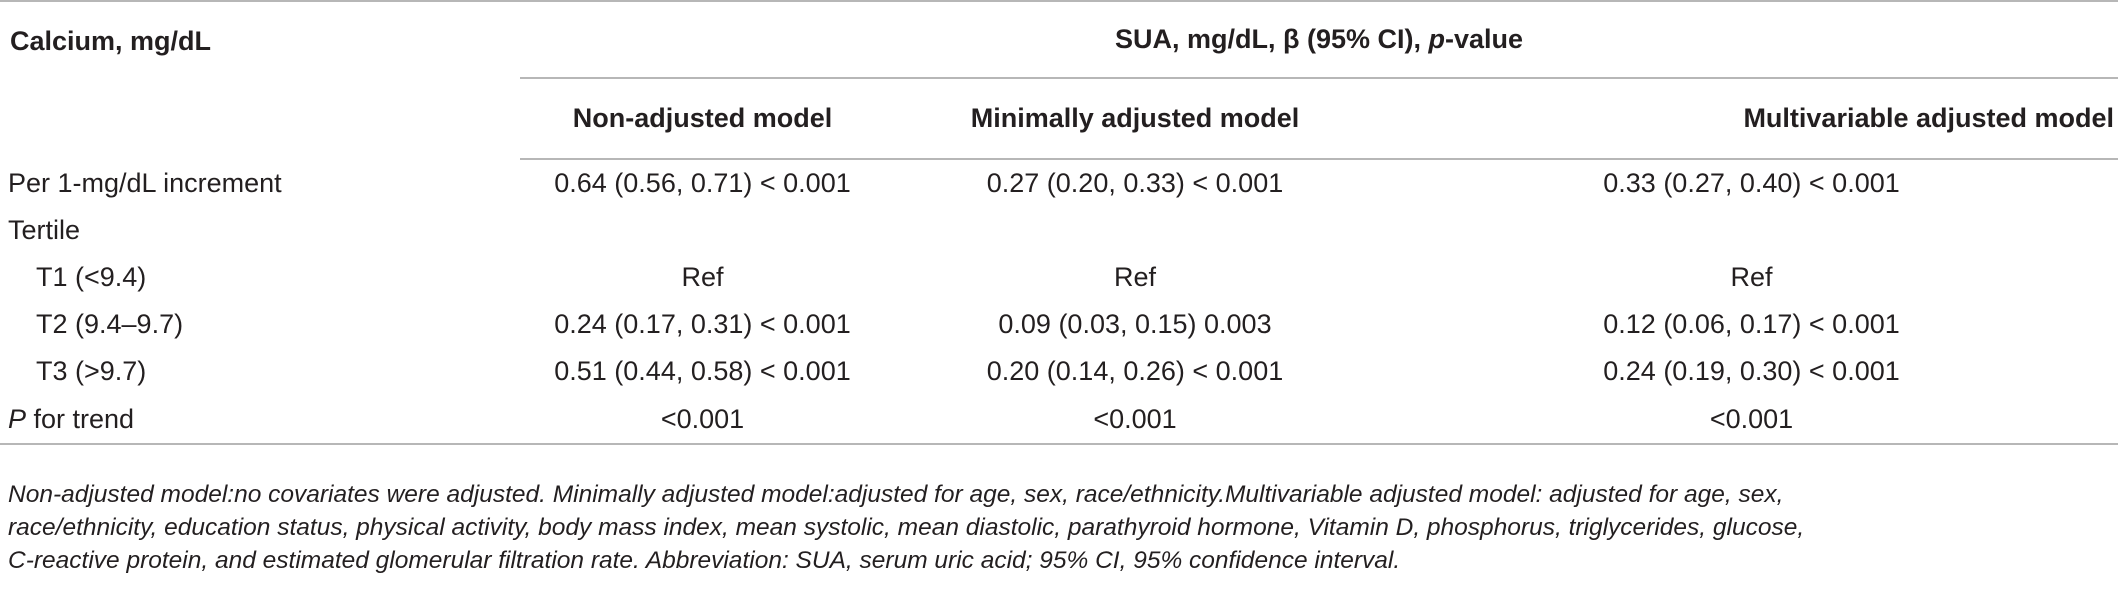 The image size is (2118, 589). I want to click on cell-value: 0.12 (0.06, 0.17) < 0.001, so click(1751, 324).